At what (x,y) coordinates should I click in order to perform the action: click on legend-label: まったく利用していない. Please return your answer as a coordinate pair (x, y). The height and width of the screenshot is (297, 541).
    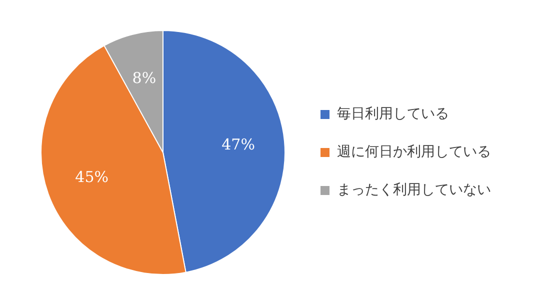
    Looking at the image, I should click on (414, 190).